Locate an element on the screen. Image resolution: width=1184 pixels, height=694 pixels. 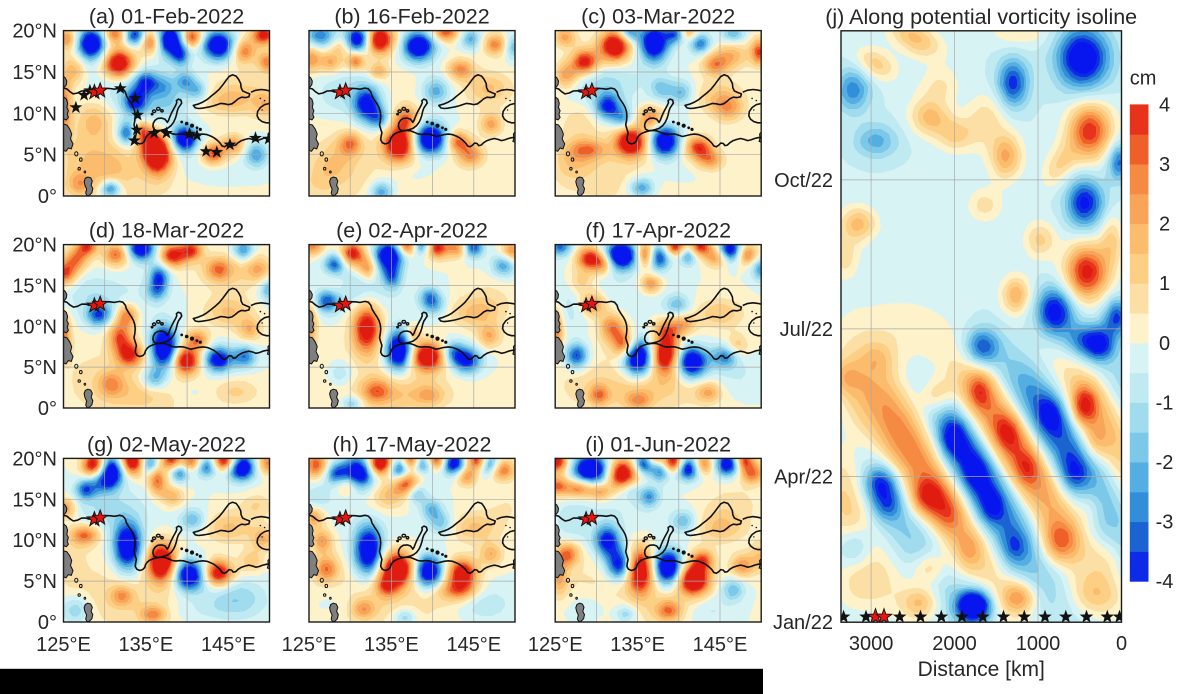
svg-text: 2 is located at coordinates (1164, 225).